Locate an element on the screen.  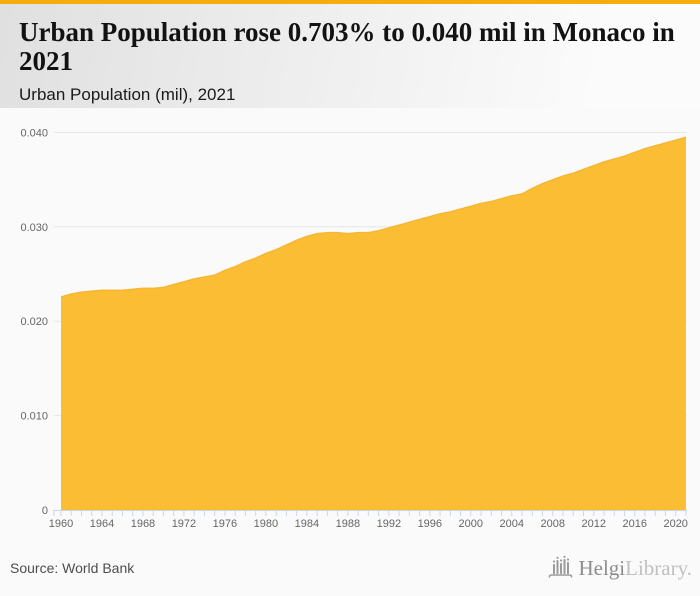
chart-subtitle: Urban Population (mil), 2021 is located at coordinates (127, 94).